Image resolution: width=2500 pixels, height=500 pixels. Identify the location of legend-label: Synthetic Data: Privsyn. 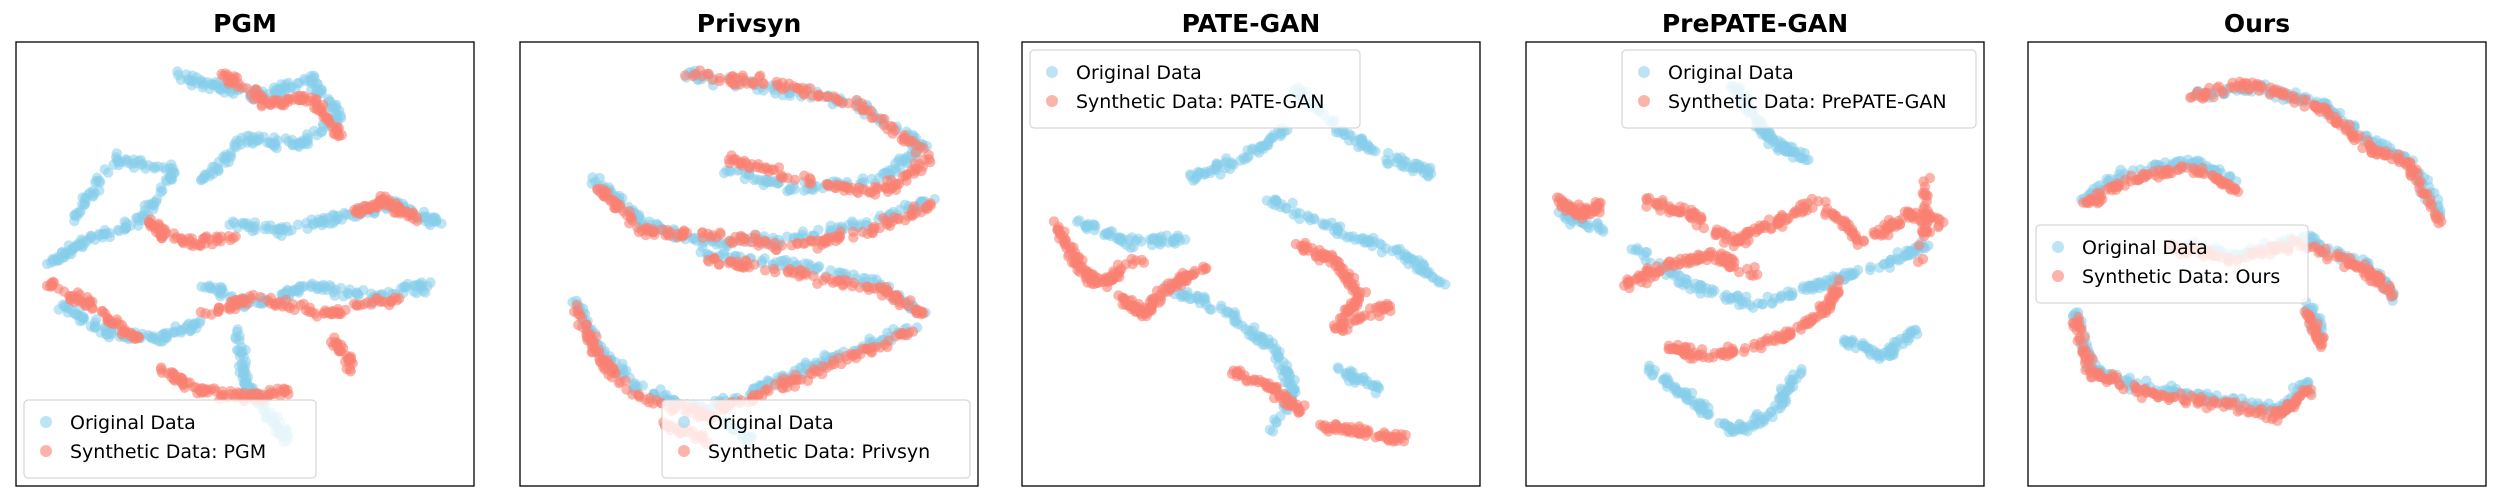
(819, 452).